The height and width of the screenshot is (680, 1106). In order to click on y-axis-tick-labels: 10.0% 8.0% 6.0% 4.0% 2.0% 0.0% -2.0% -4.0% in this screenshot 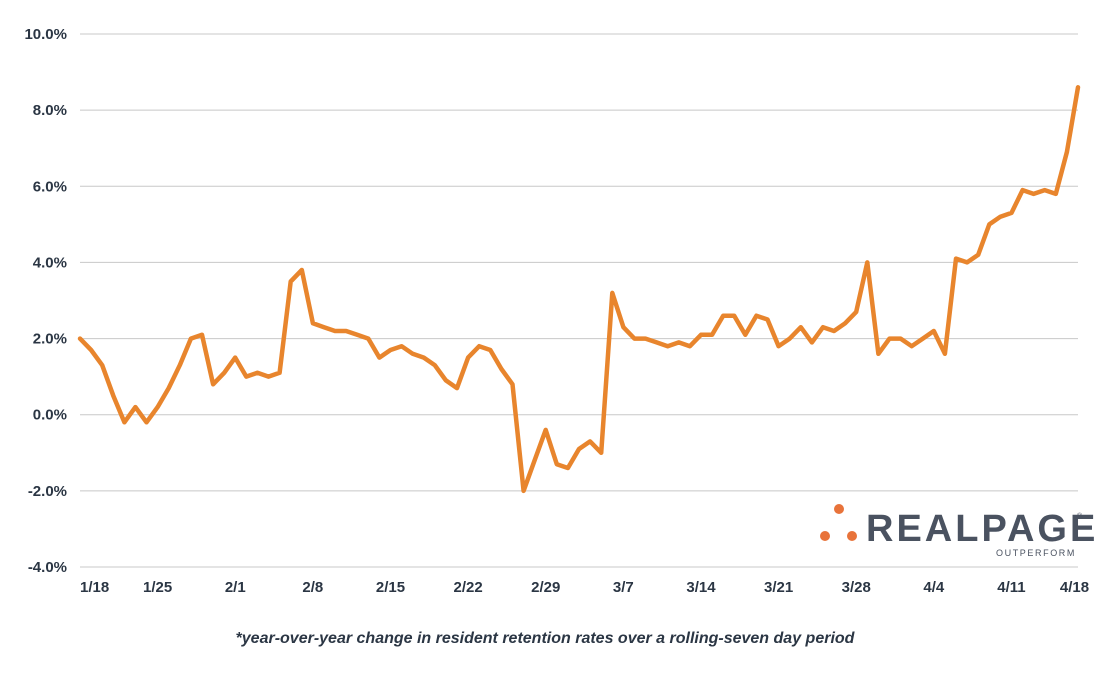, I will do `click(45, 301)`.